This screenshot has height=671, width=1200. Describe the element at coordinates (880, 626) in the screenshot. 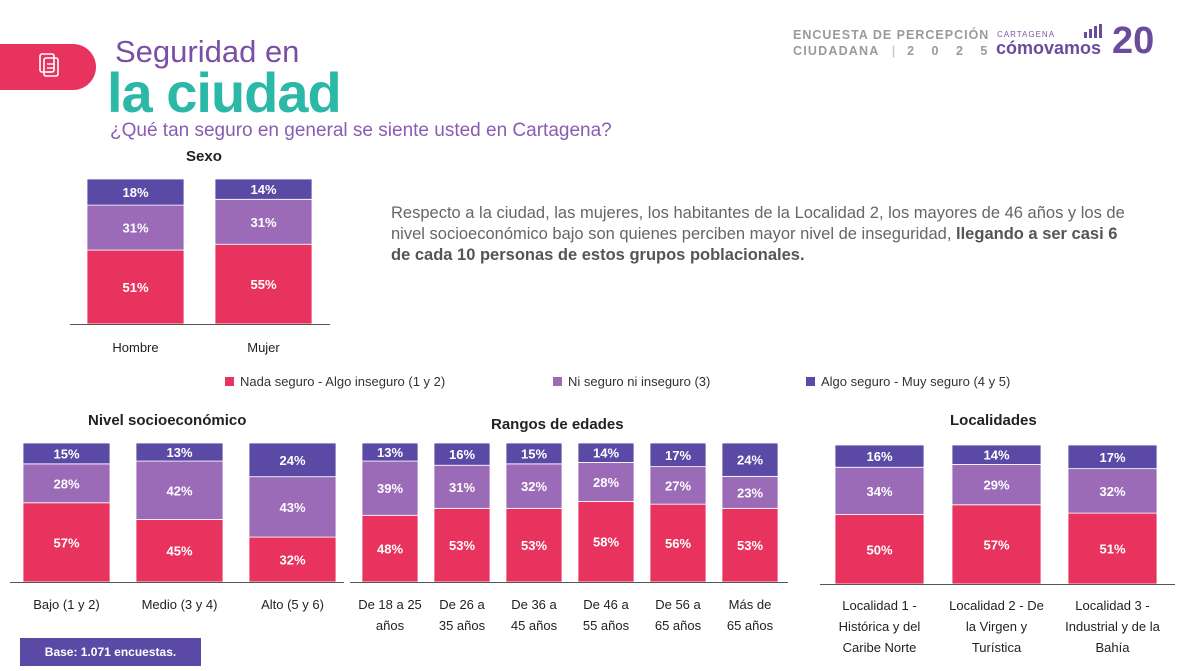

I see `category-label: Histórica y del` at that location.